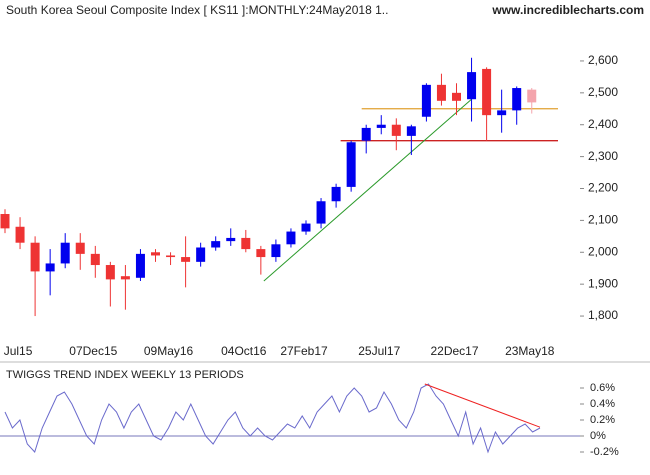 Image resolution: width=650 pixels, height=475 pixels. Describe the element at coordinates (567, 10) in the screenshot. I see `chart-subtitle: www.incrediblecharts.com` at that location.